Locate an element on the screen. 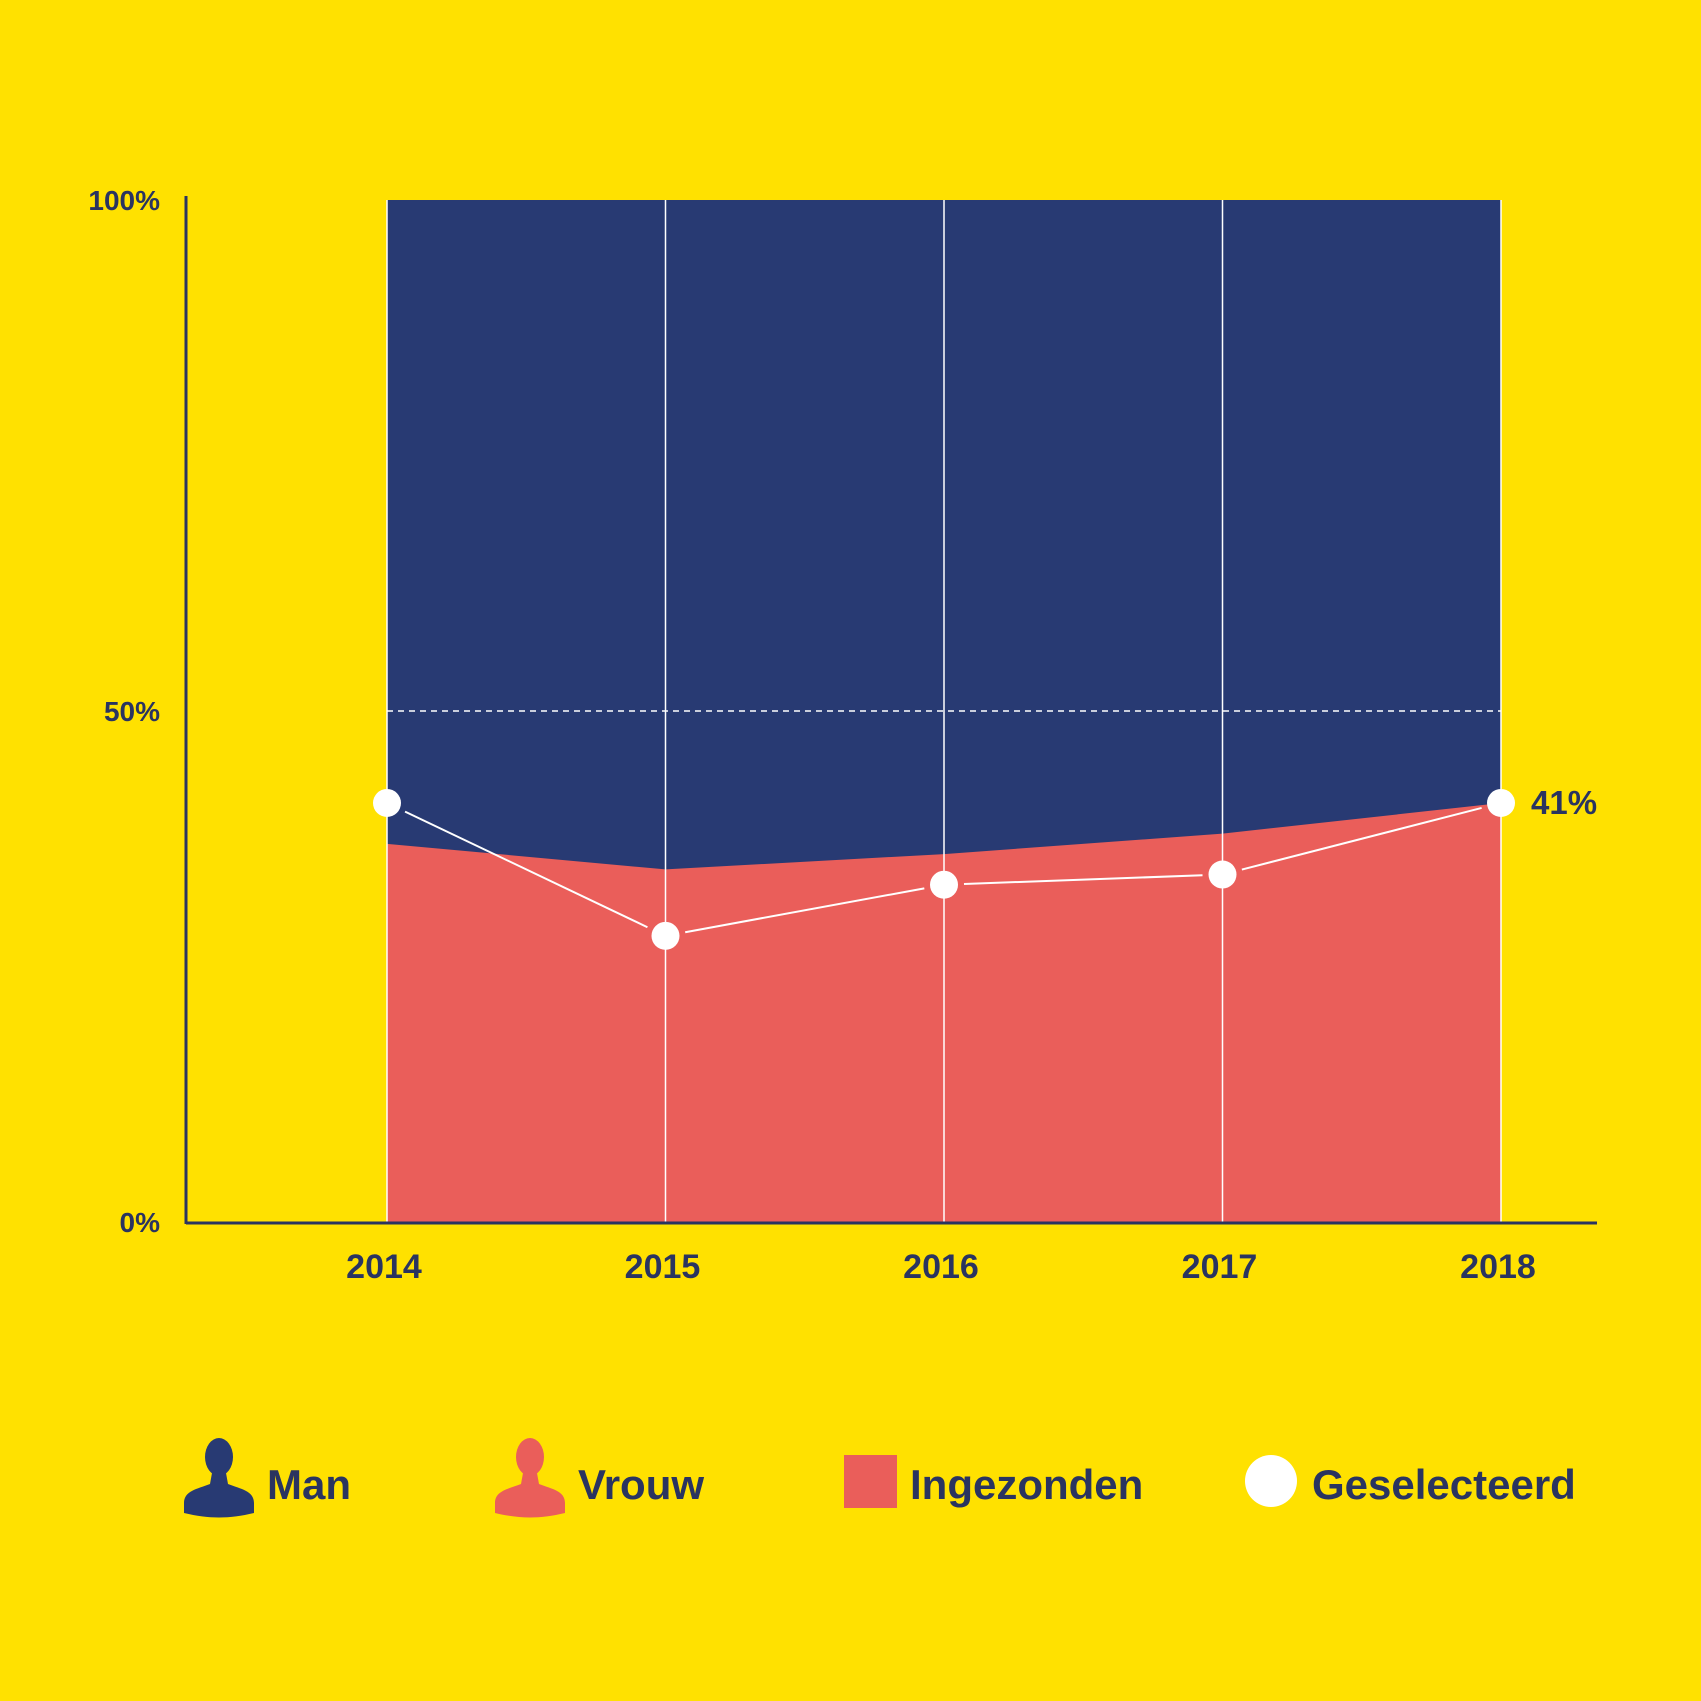 This screenshot has width=1701, height=1701. x-tick-label: 2016 is located at coordinates (941, 1267).